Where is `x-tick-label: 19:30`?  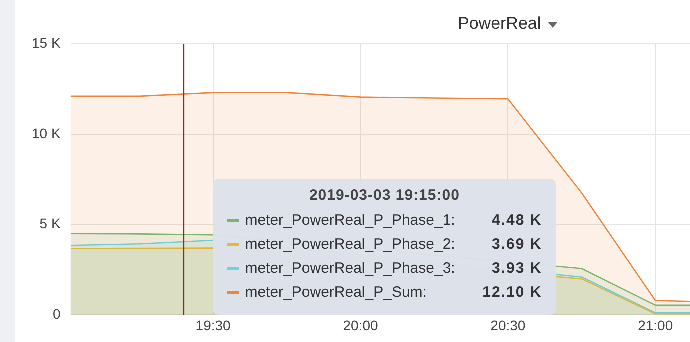
x-tick-label: 19:30 is located at coordinates (214, 325).